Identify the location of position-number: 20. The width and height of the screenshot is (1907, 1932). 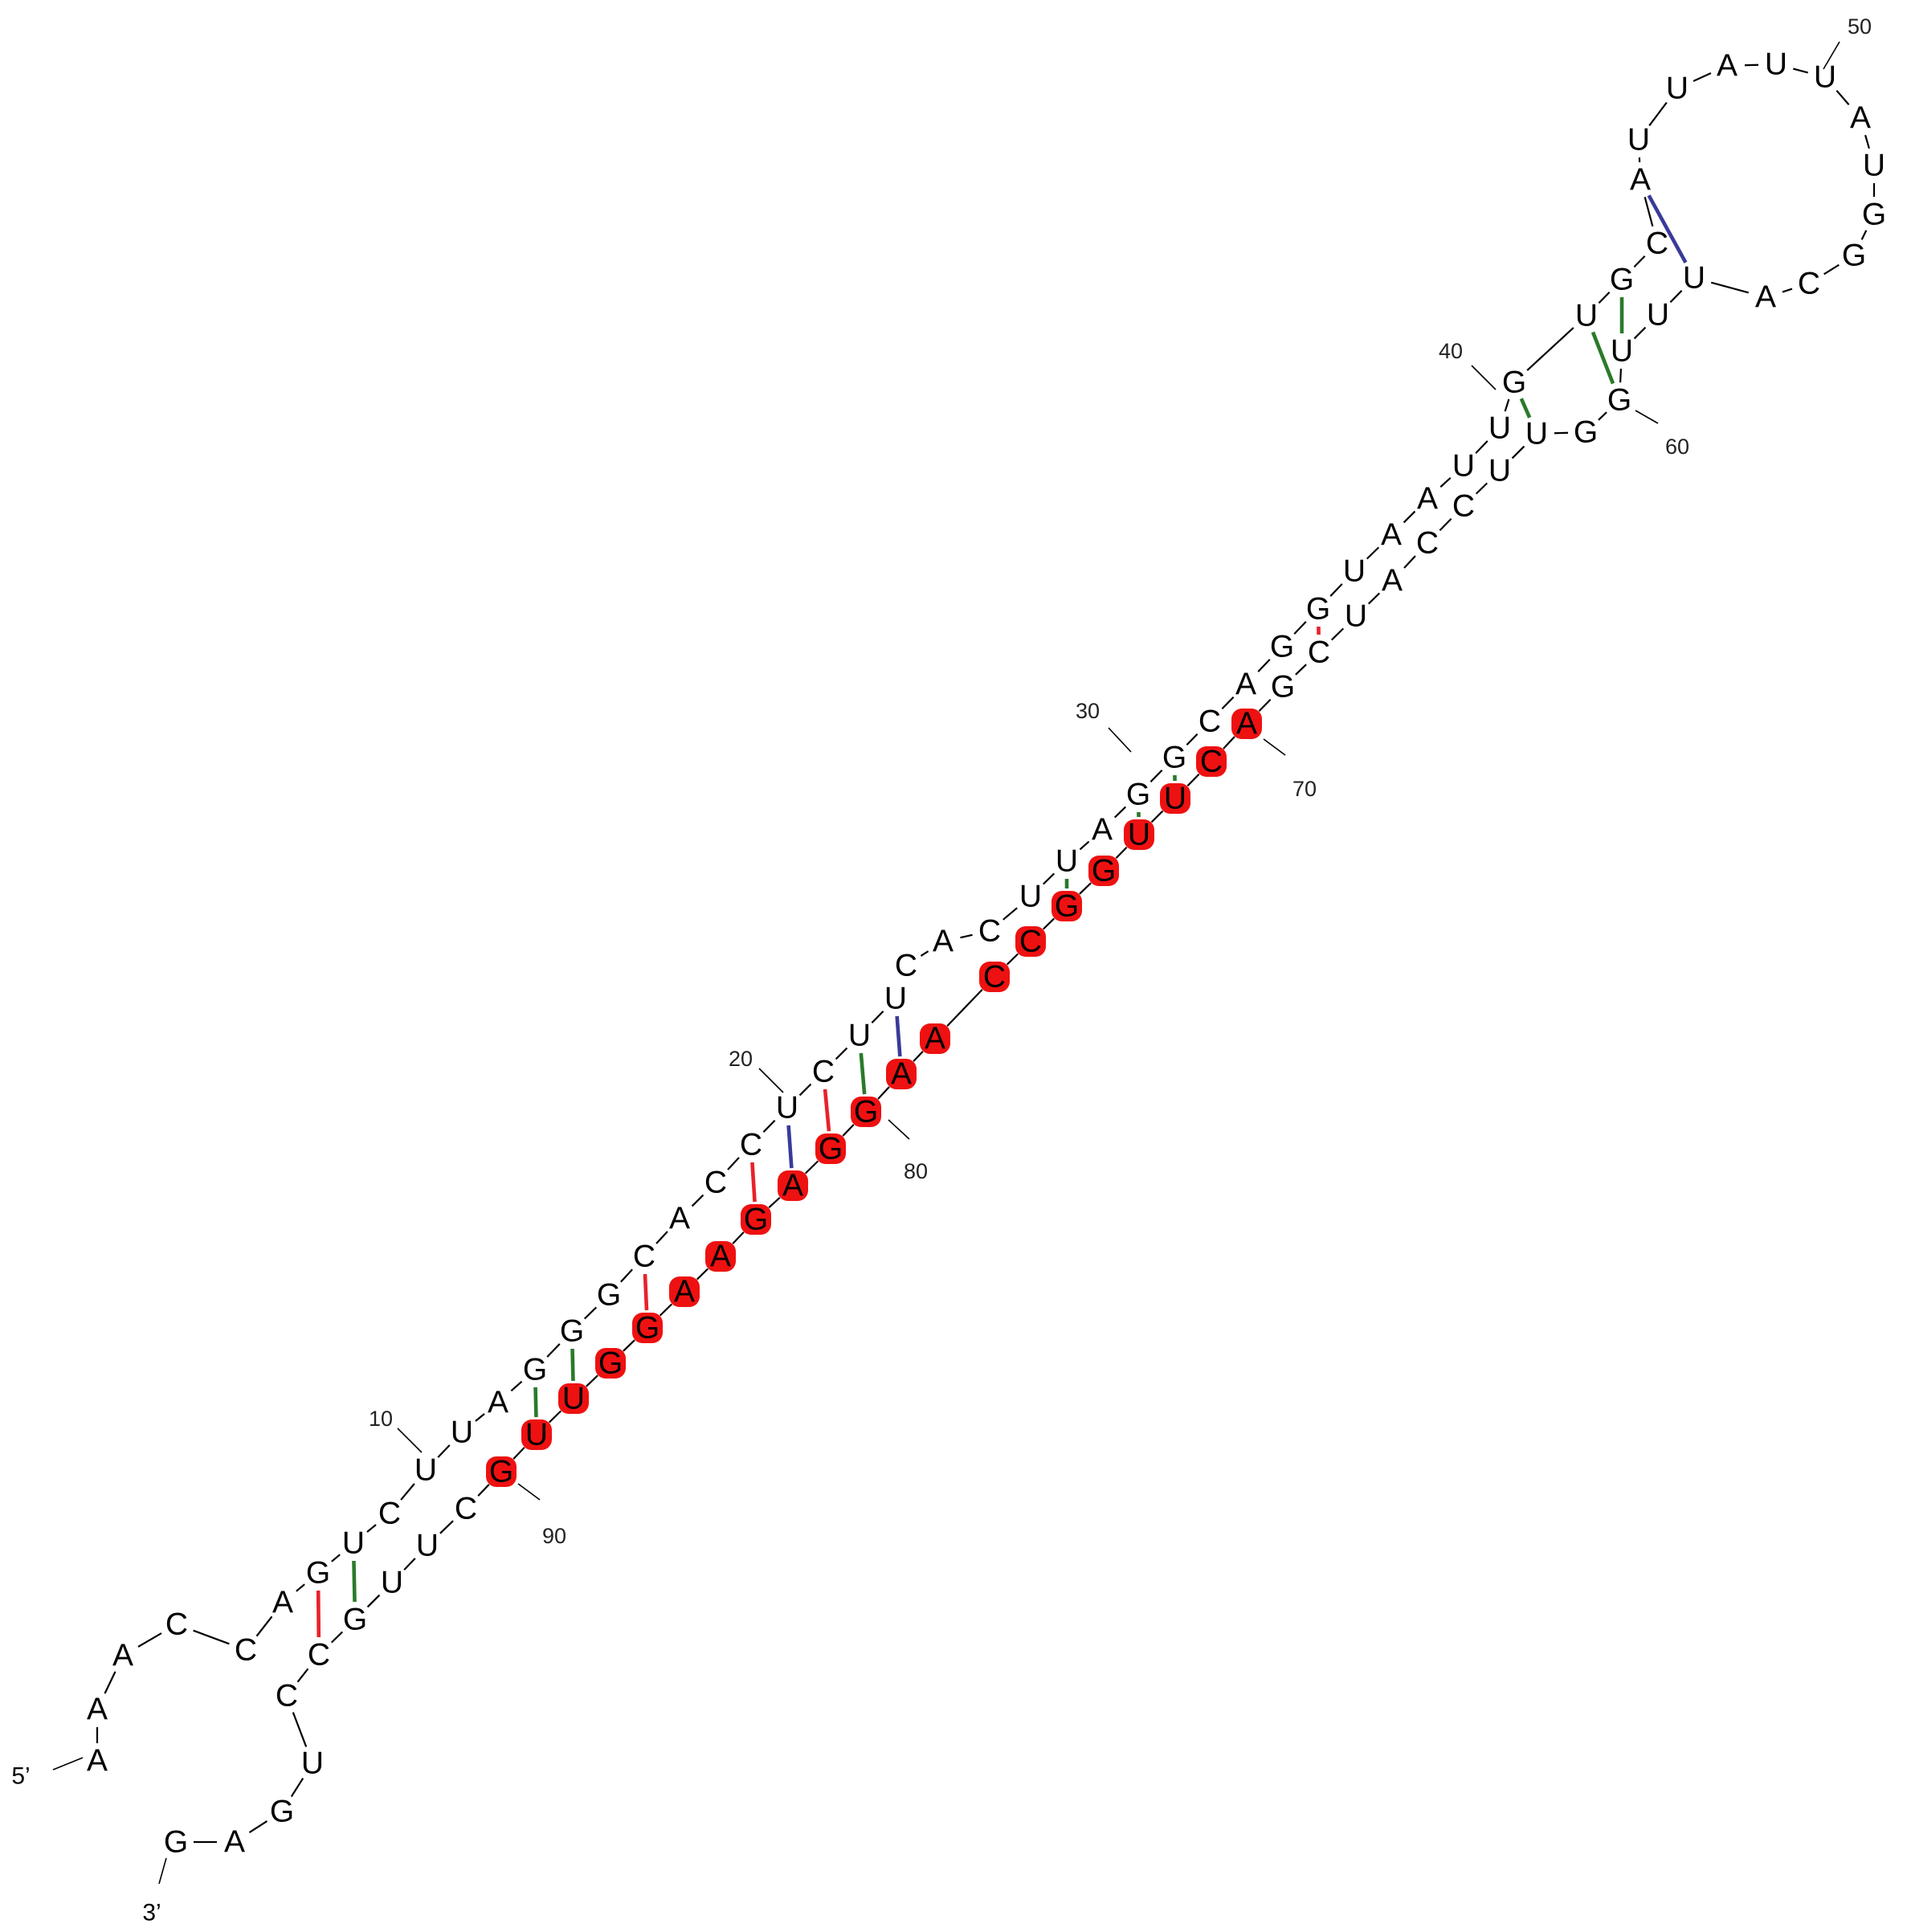
(741, 1059).